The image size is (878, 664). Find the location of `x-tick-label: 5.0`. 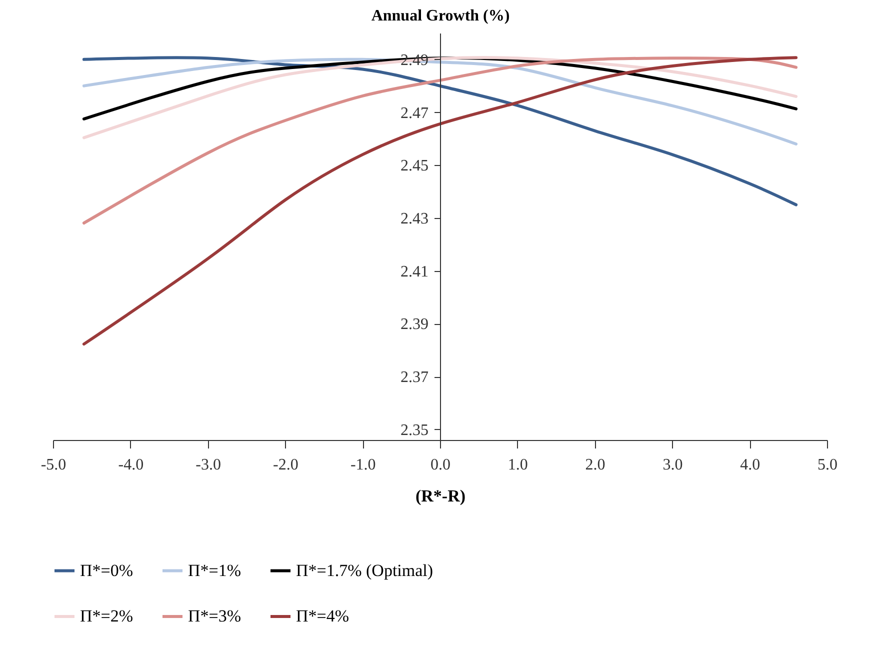

x-tick-label: 5.0 is located at coordinates (828, 465).